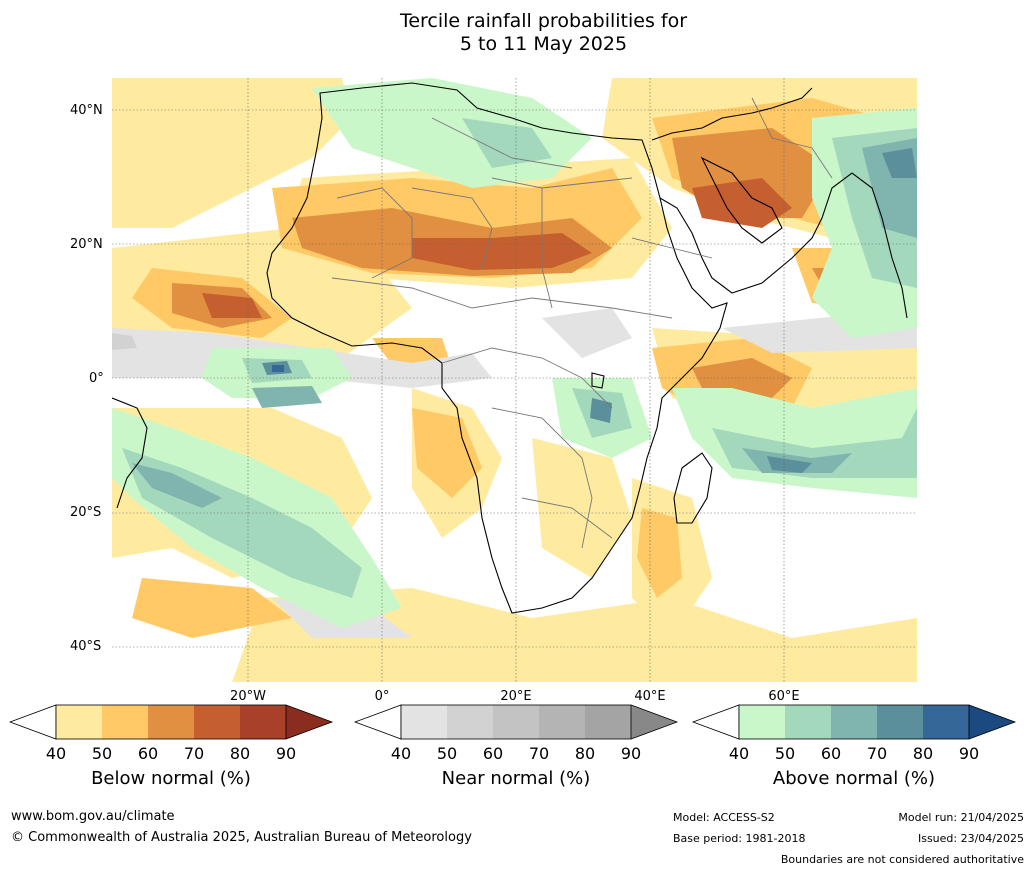  Describe the element at coordinates (447, 753) in the screenshot. I see `near-tick-50: 50` at that location.